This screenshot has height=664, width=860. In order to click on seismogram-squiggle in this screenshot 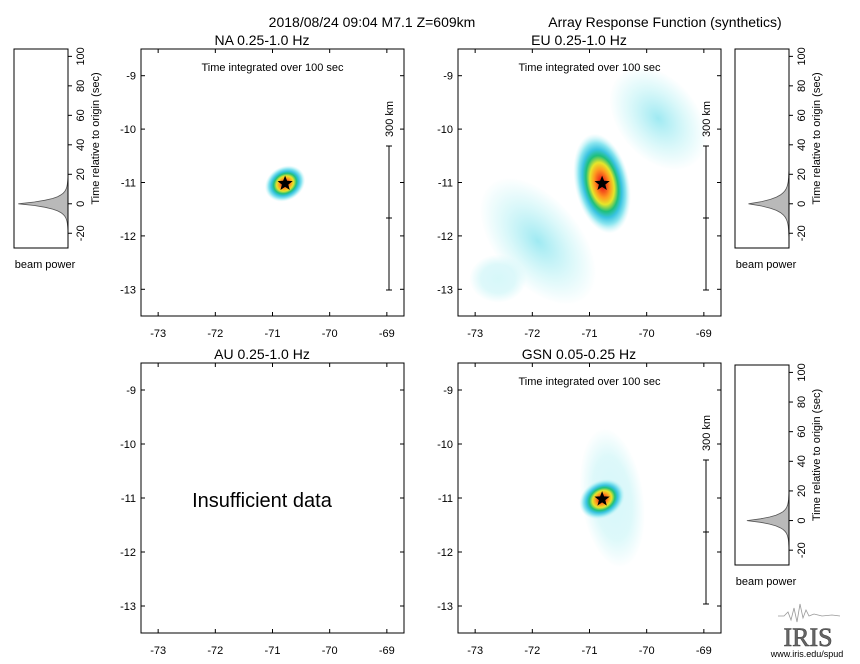, I will do `click(809, 613)`.